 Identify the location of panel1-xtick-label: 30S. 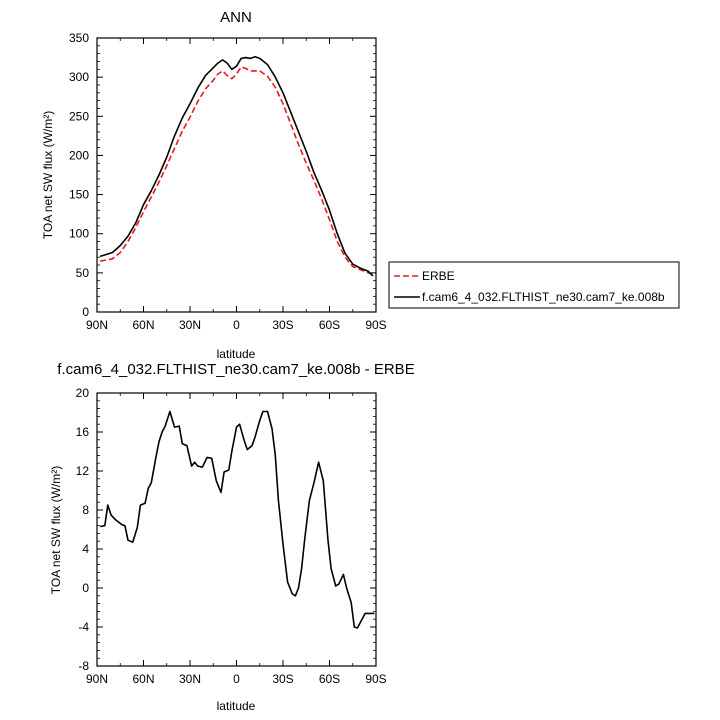
(282, 325).